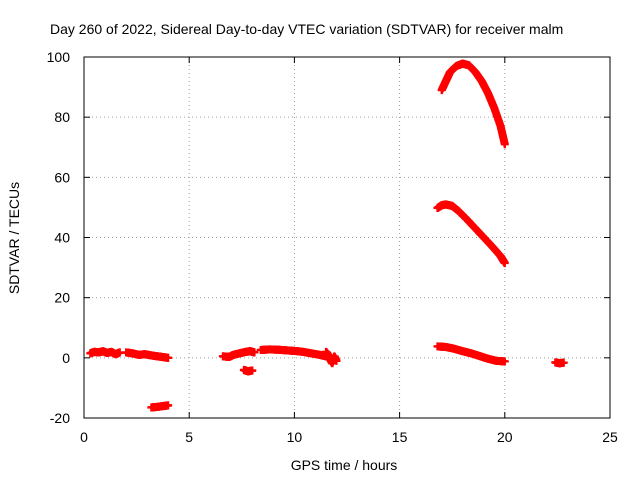 The height and width of the screenshot is (480, 640). What do you see at coordinates (84, 437) in the screenshot?
I see `x-tick-label: 0` at bounding box center [84, 437].